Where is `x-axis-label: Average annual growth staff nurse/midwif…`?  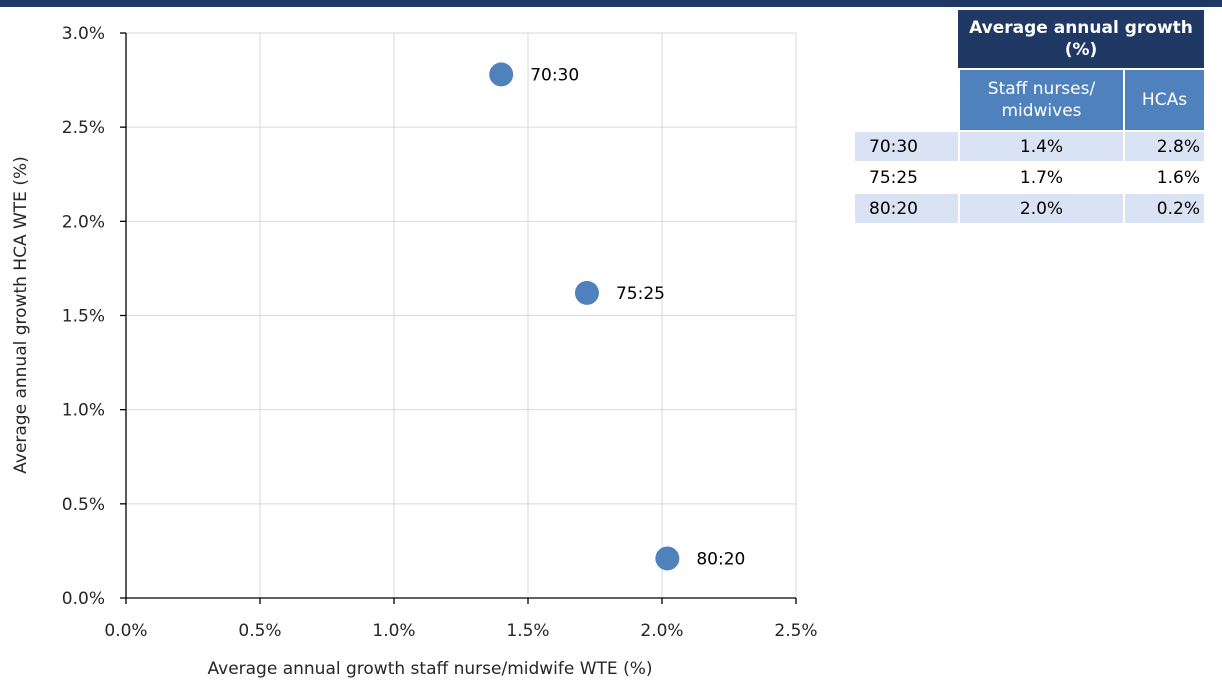
x-axis-label: Average annual growth staff nurse/midwif… is located at coordinates (430, 669).